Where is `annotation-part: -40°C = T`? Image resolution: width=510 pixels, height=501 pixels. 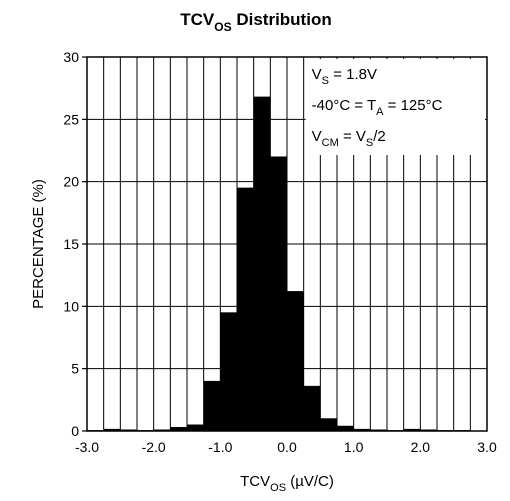
annotation-part: -40°C = T is located at coordinates (344, 105).